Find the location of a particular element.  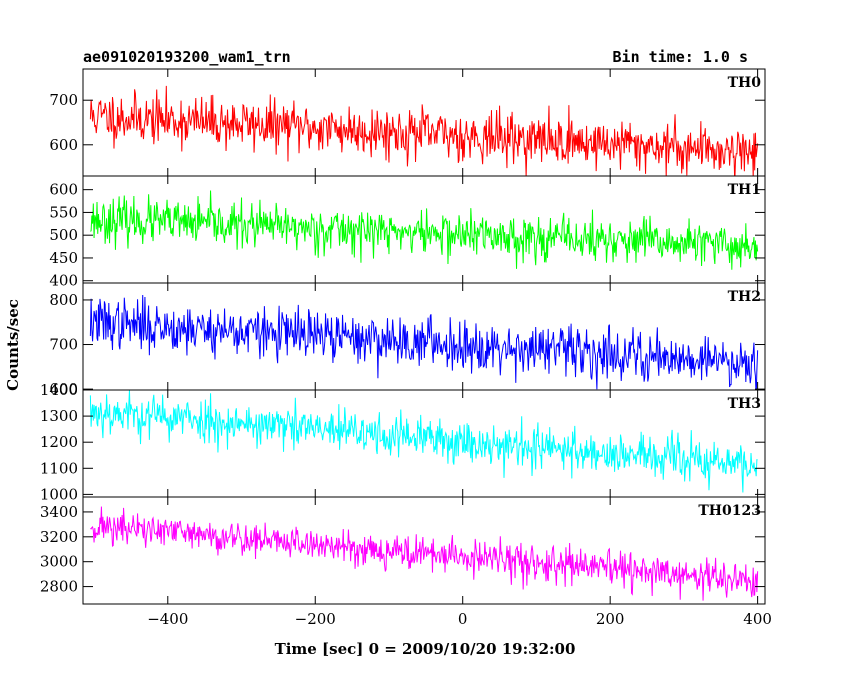

x-tick-label: 0 is located at coordinates (463, 619).